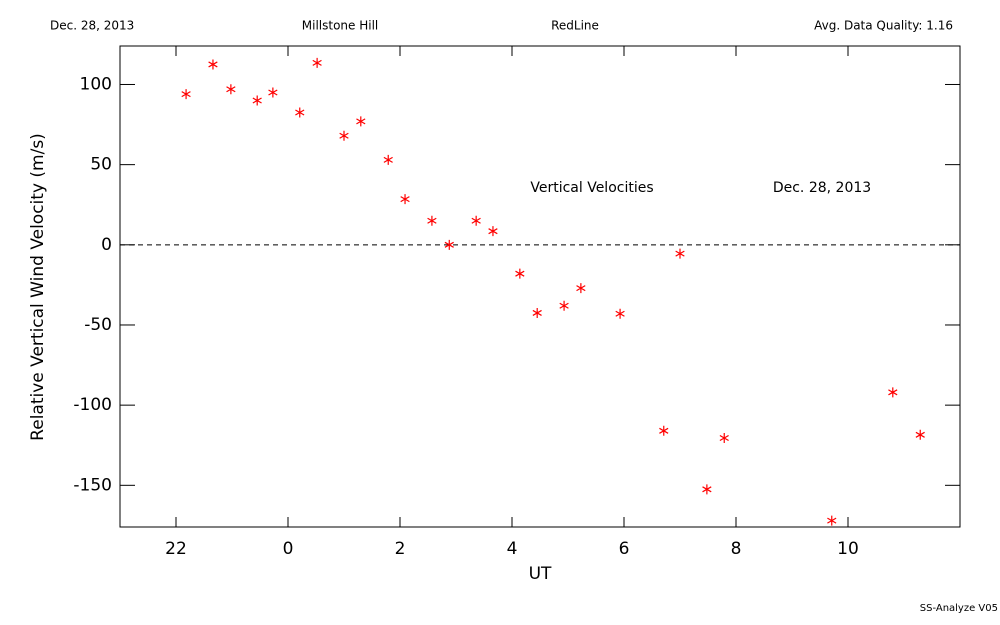 The height and width of the screenshot is (625, 1000). What do you see at coordinates (106, 245) in the screenshot?
I see `y-tick-label: 0` at bounding box center [106, 245].